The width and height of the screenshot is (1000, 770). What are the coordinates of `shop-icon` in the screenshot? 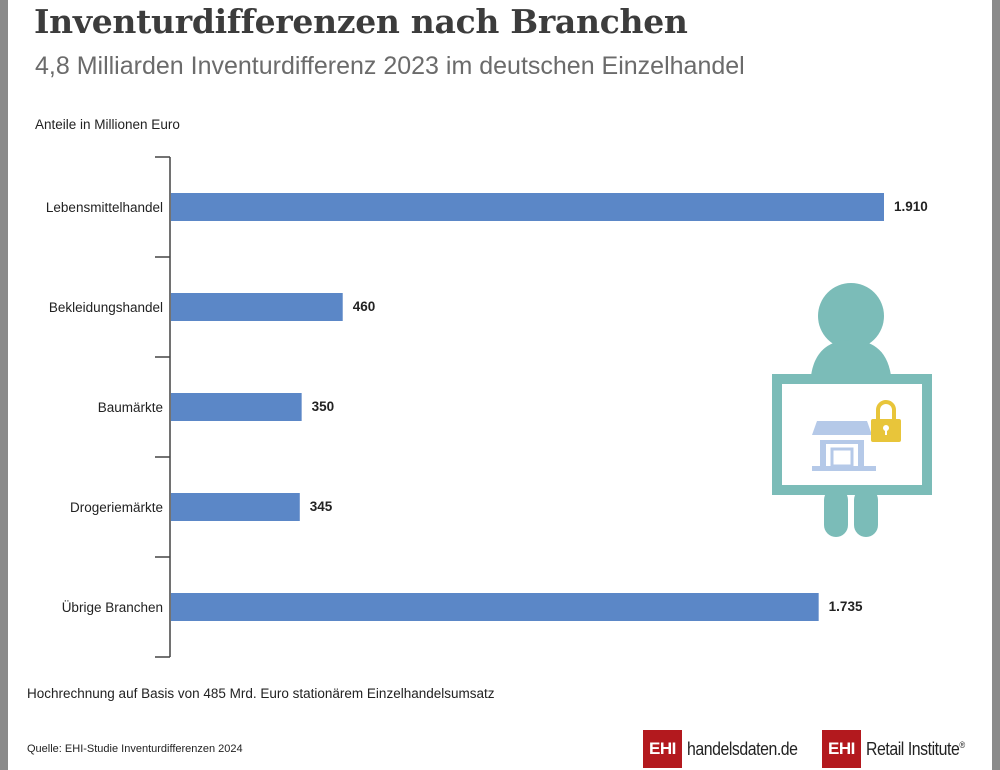 It's located at (844, 446).